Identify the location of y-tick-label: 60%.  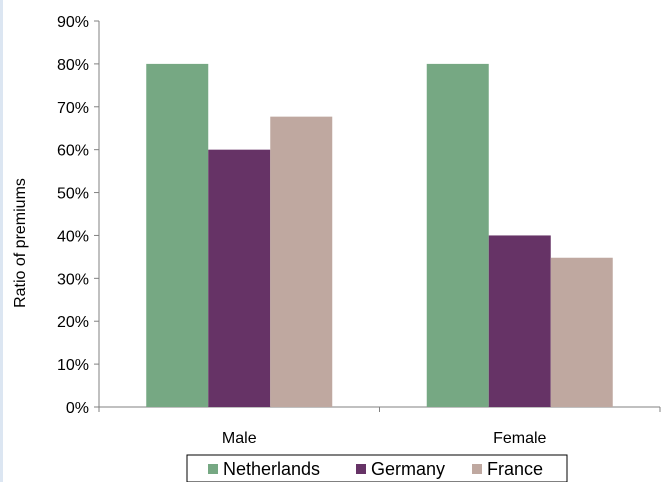
(73, 151).